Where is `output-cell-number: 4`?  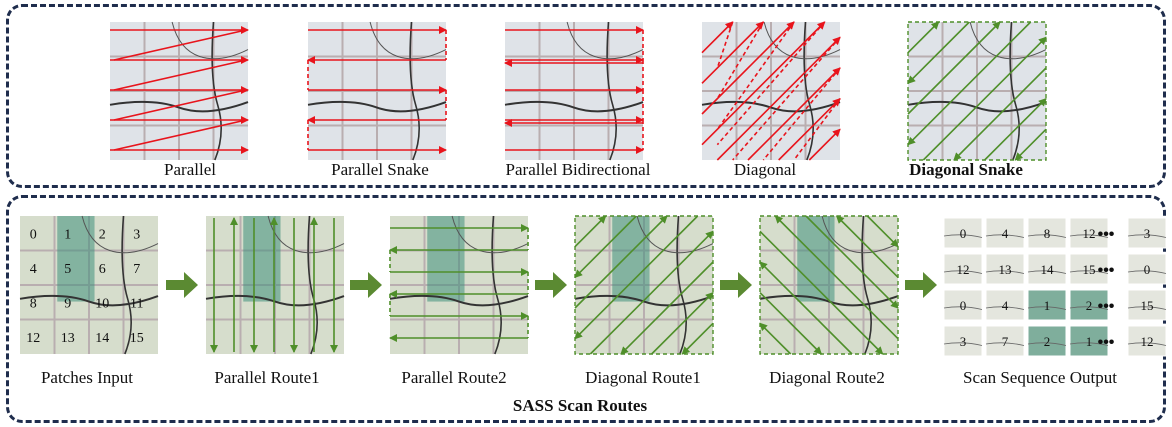
output-cell-number: 4 is located at coordinates (1005, 233).